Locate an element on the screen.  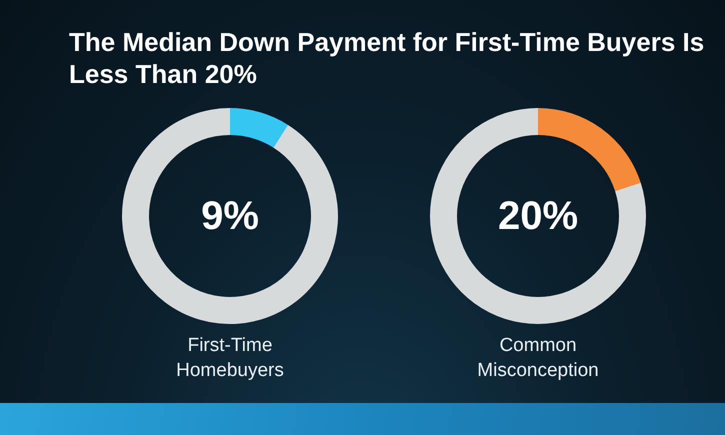
text: Common Misconception is located at coordinates (538, 358).